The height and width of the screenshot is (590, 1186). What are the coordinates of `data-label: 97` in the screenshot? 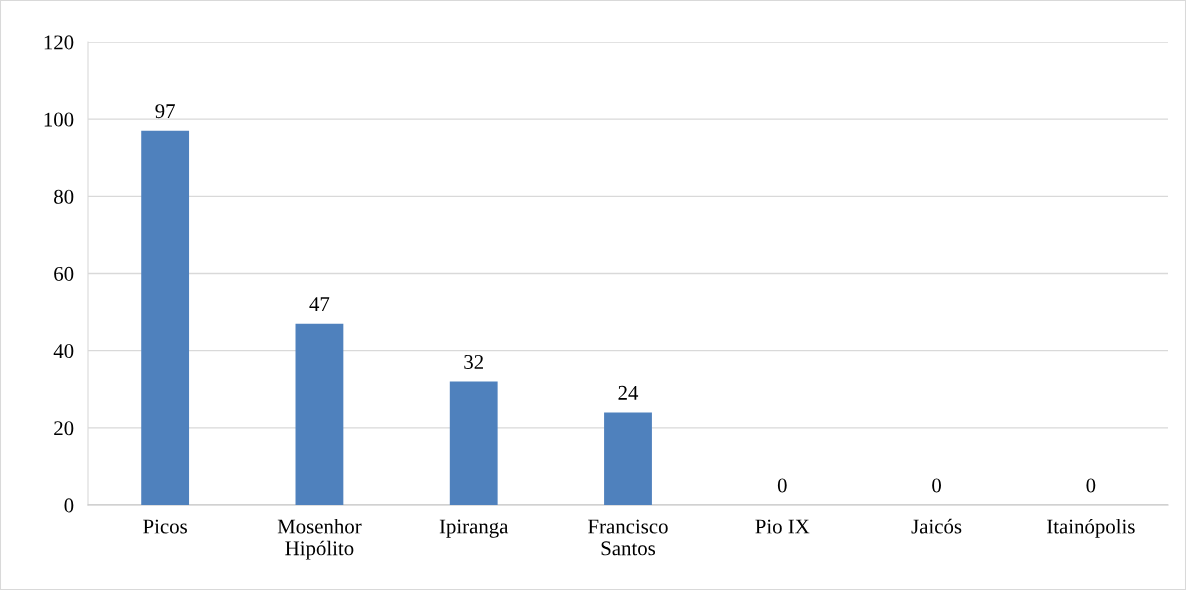 It's located at (165, 111).